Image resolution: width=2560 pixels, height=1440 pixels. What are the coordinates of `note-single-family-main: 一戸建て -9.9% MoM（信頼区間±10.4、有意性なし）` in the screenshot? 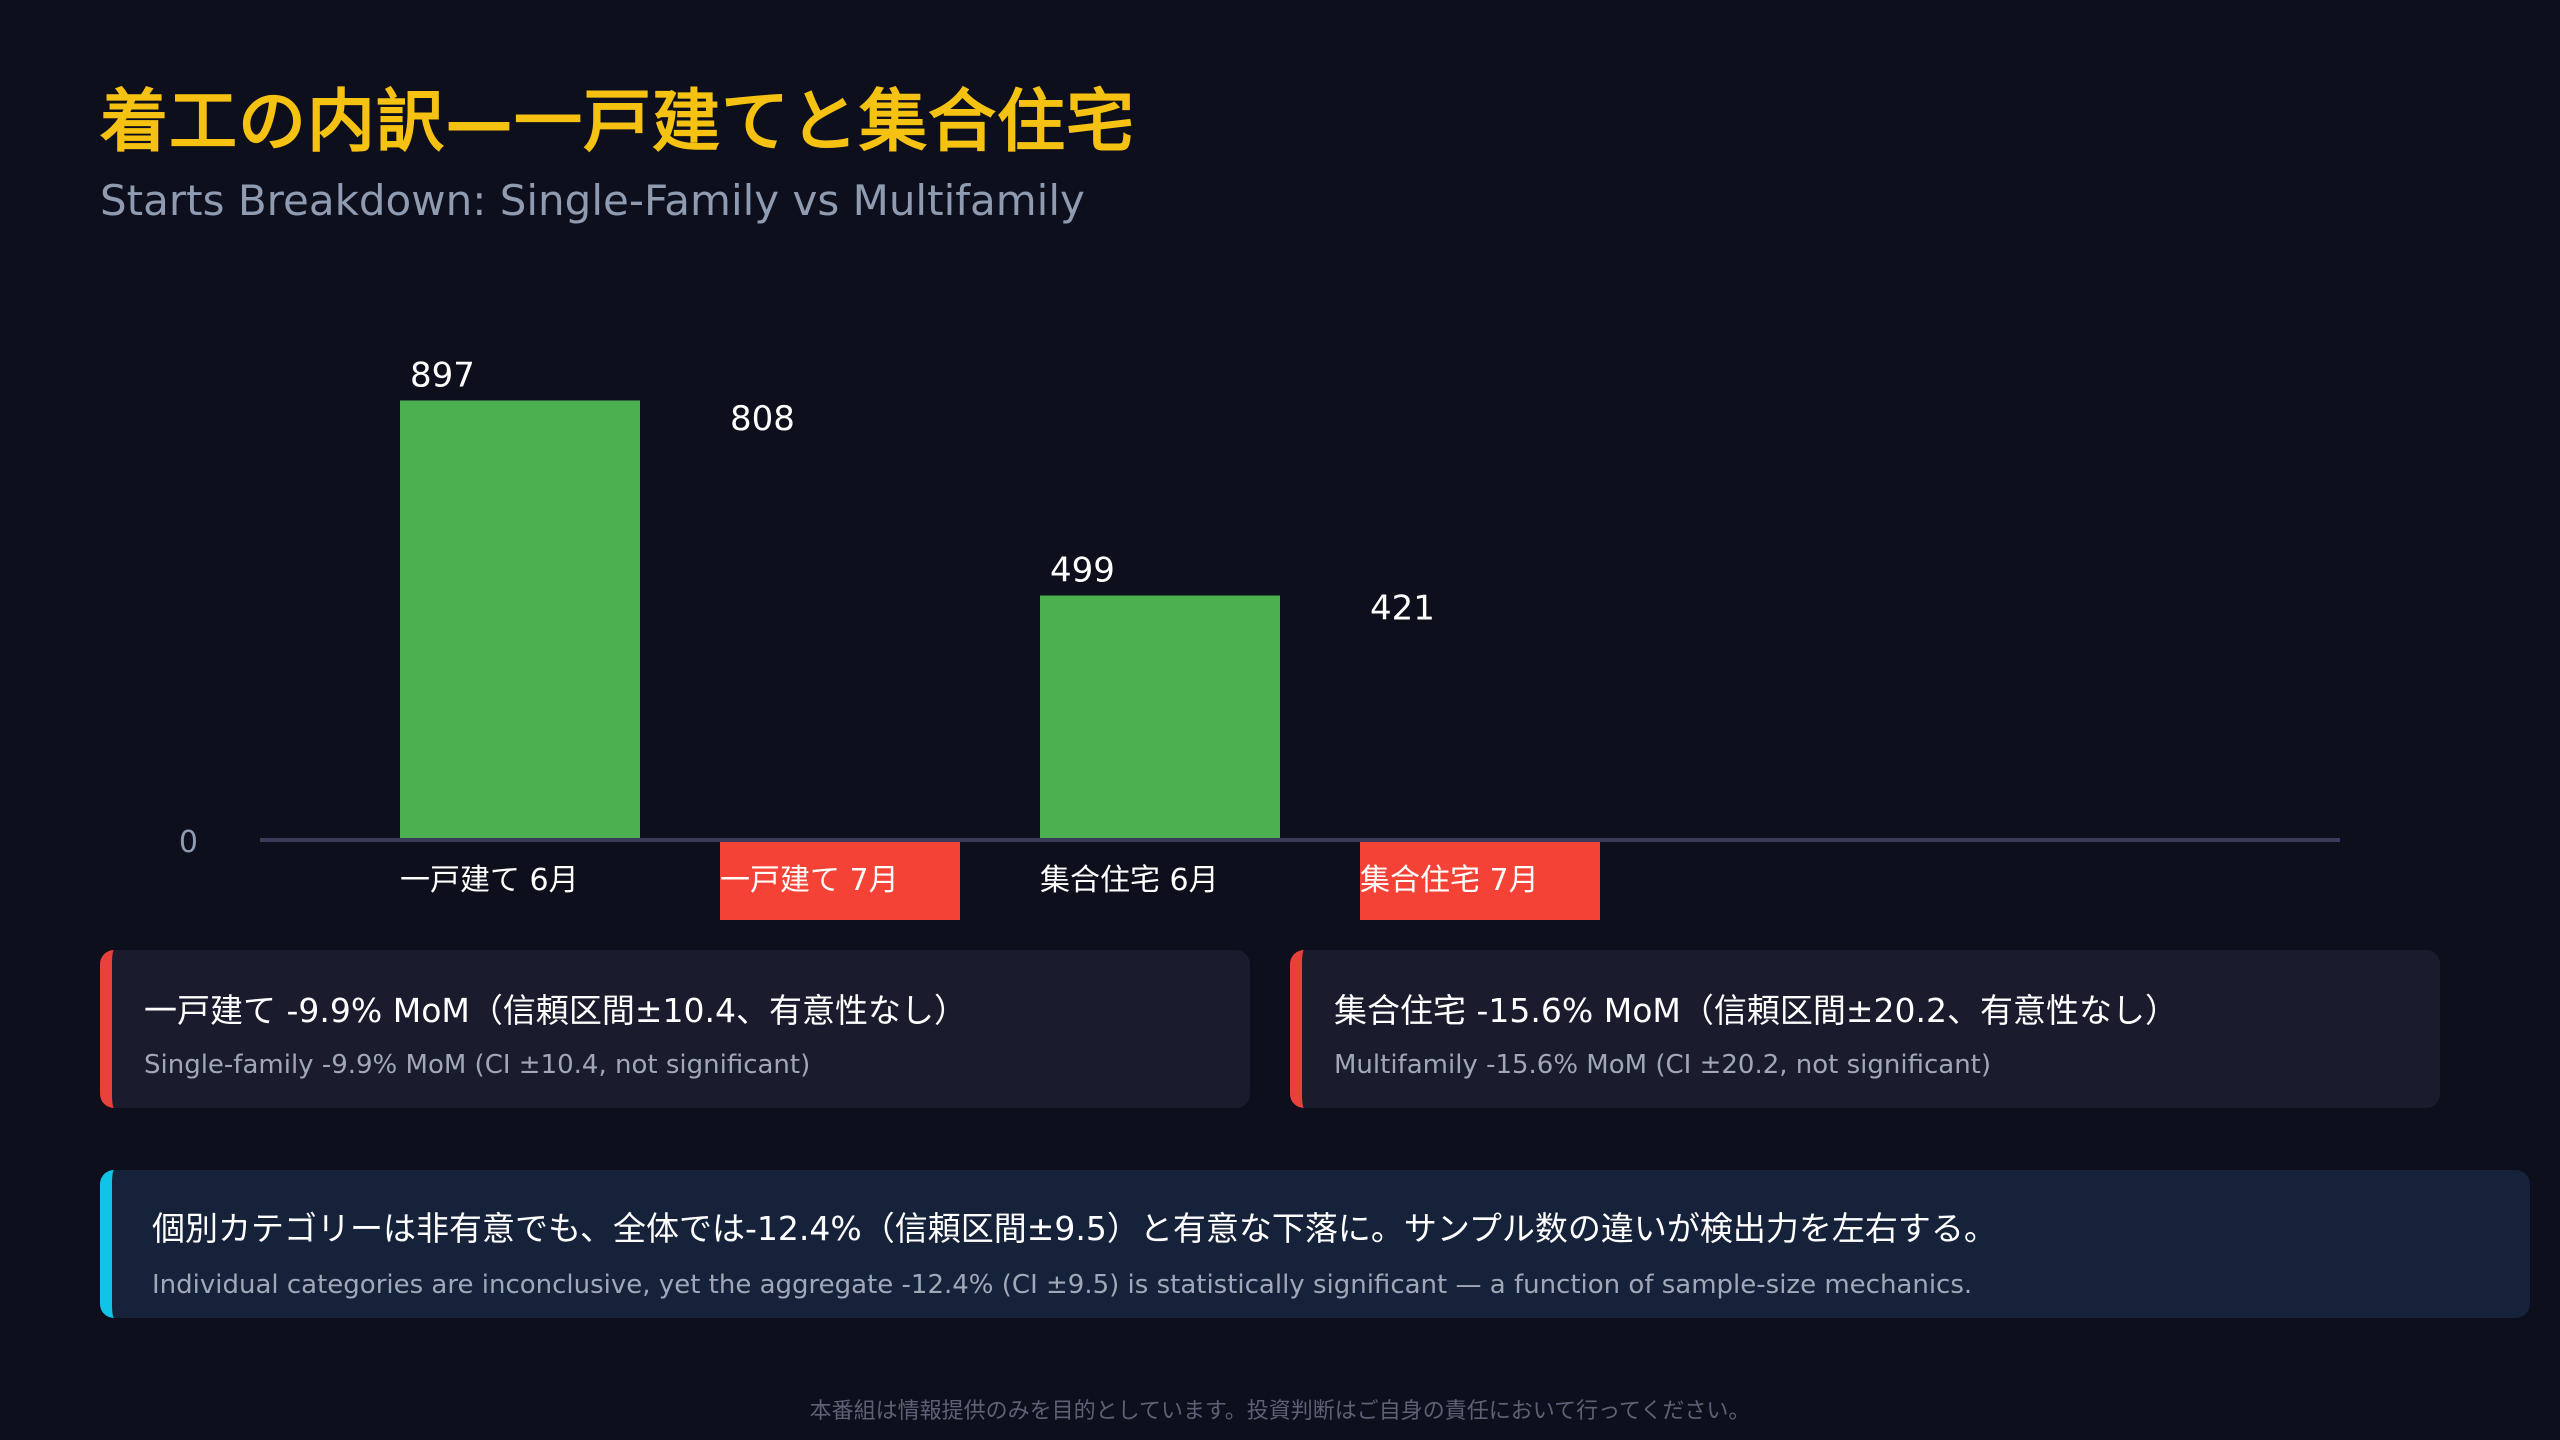 It's located at (555, 1010).